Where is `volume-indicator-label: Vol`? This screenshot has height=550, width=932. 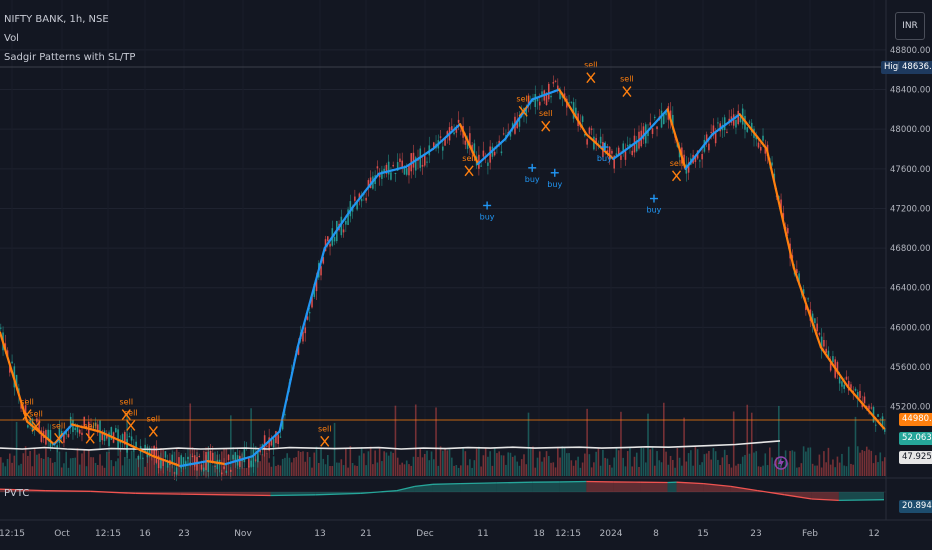 volume-indicator-label: Vol is located at coordinates (11, 38).